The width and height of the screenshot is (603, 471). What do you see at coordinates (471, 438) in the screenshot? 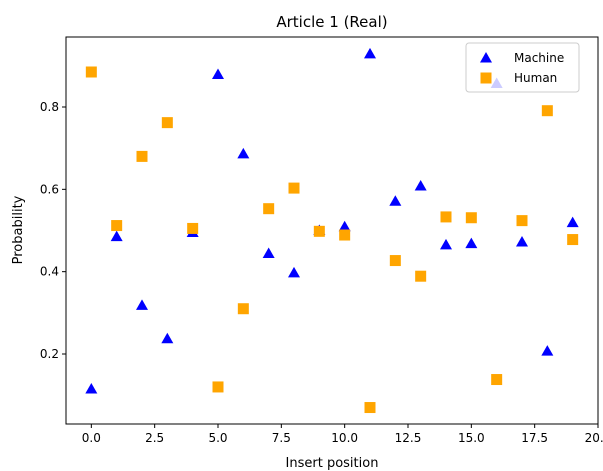
I see `x-tick-label: 15.0` at bounding box center [471, 438].